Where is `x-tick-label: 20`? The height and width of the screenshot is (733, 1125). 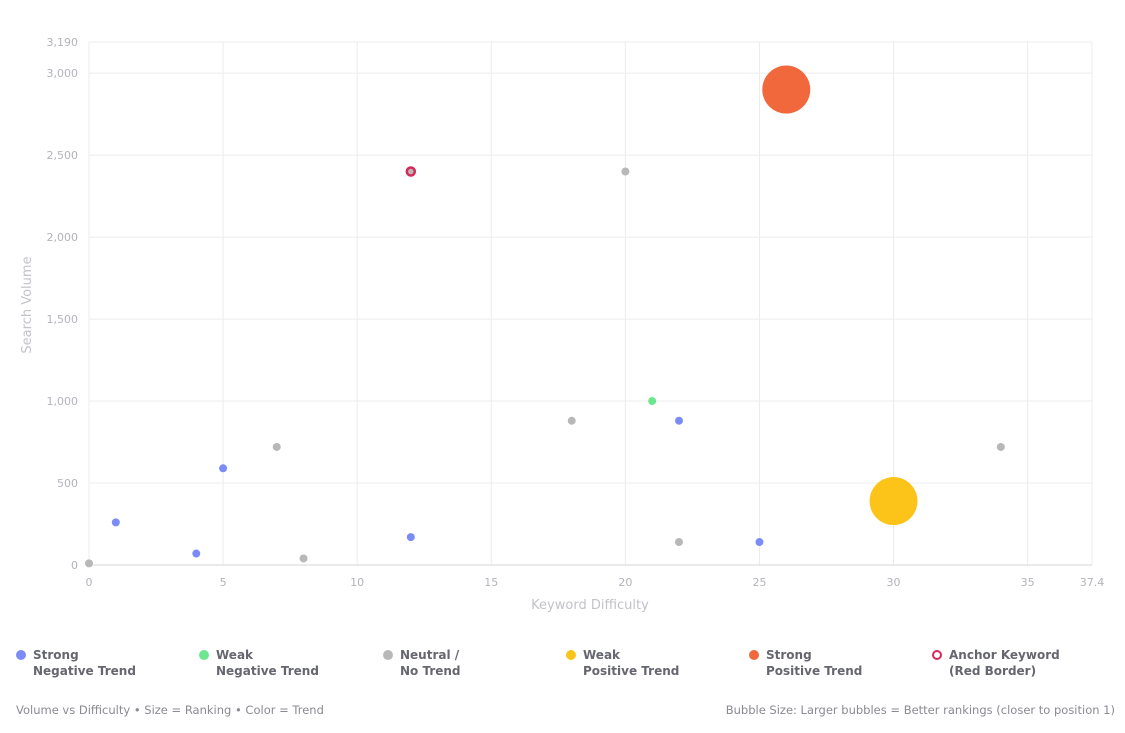 x-tick-label: 20 is located at coordinates (625, 582).